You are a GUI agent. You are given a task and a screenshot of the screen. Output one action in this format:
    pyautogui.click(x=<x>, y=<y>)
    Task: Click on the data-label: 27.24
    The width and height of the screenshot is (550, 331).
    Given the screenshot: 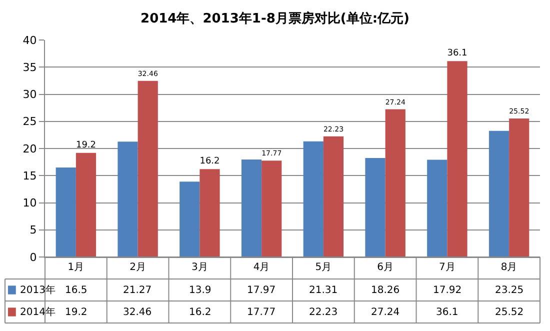 What is the action you would take?
    pyautogui.click(x=385, y=312)
    